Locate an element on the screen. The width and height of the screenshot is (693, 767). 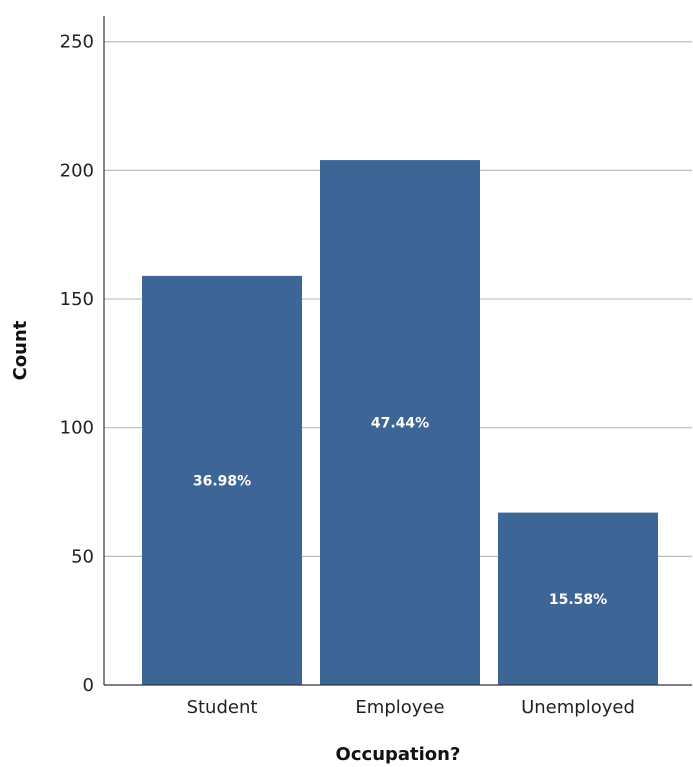
data-label: 47.44% is located at coordinates (400, 424).